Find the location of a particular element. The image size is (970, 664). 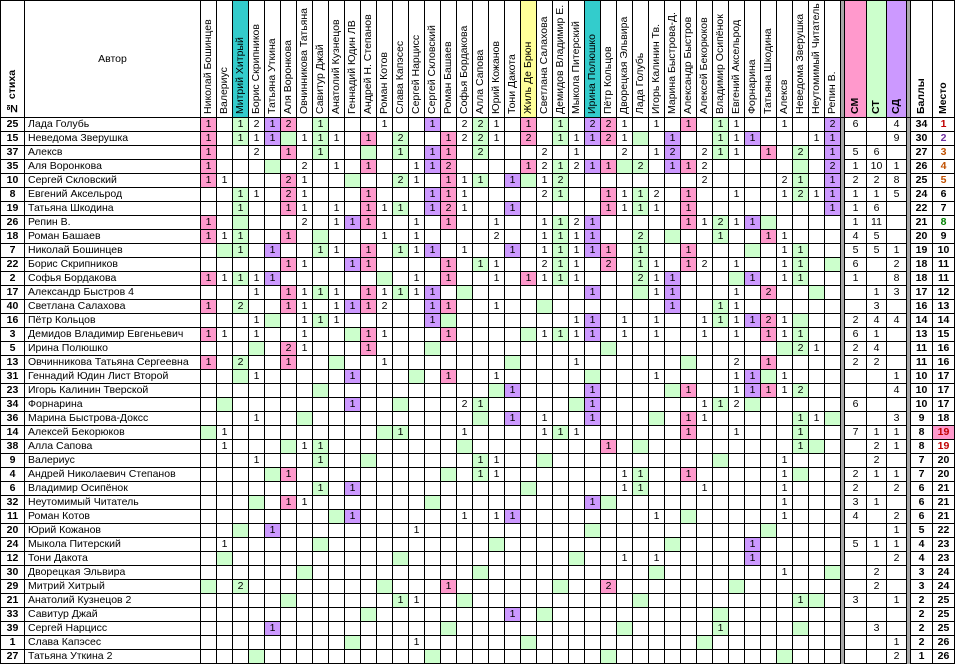

header-judge-label: Марина Быстрова-Д. is located at coordinates (672, 63).